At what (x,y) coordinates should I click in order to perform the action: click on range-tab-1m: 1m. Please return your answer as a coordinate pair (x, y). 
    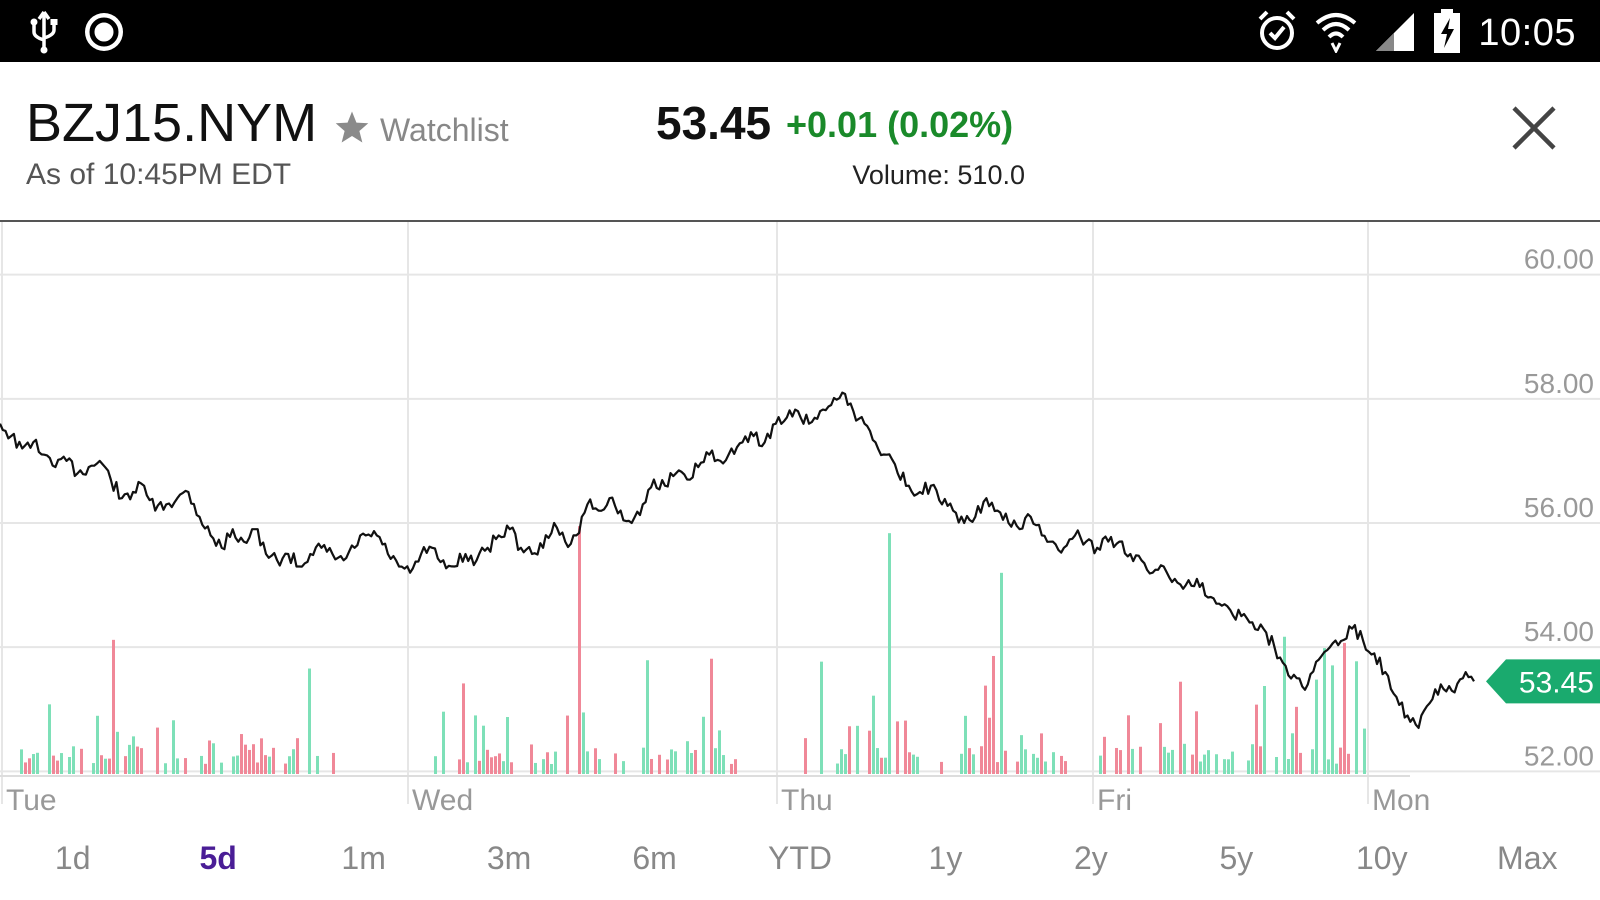
    Looking at the image, I should click on (363, 858).